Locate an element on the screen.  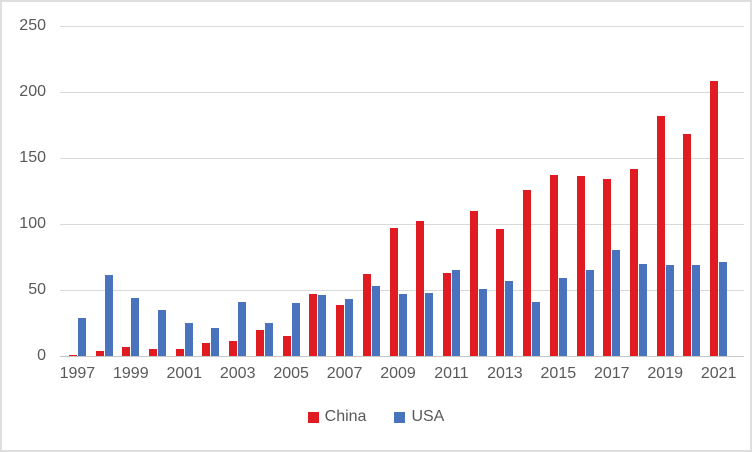
bar-usa-2018 is located at coordinates (642, 309).